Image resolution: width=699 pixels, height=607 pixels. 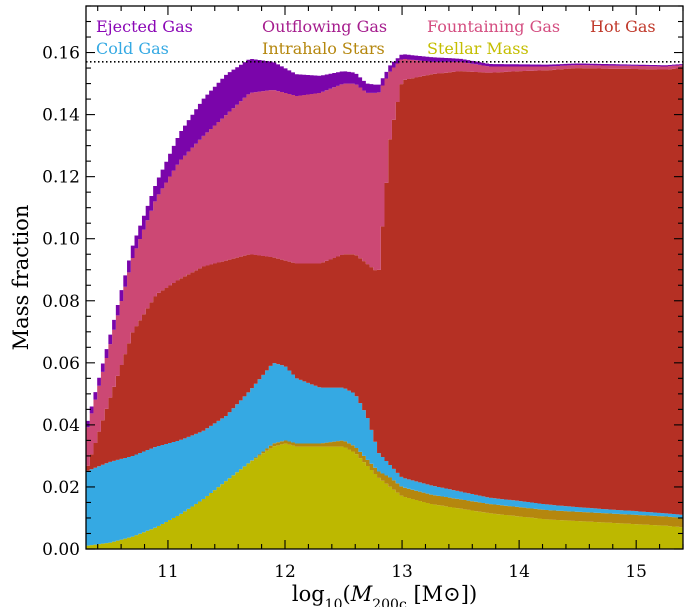 I want to click on y-tick-label: 0.14, so click(x=61, y=116).